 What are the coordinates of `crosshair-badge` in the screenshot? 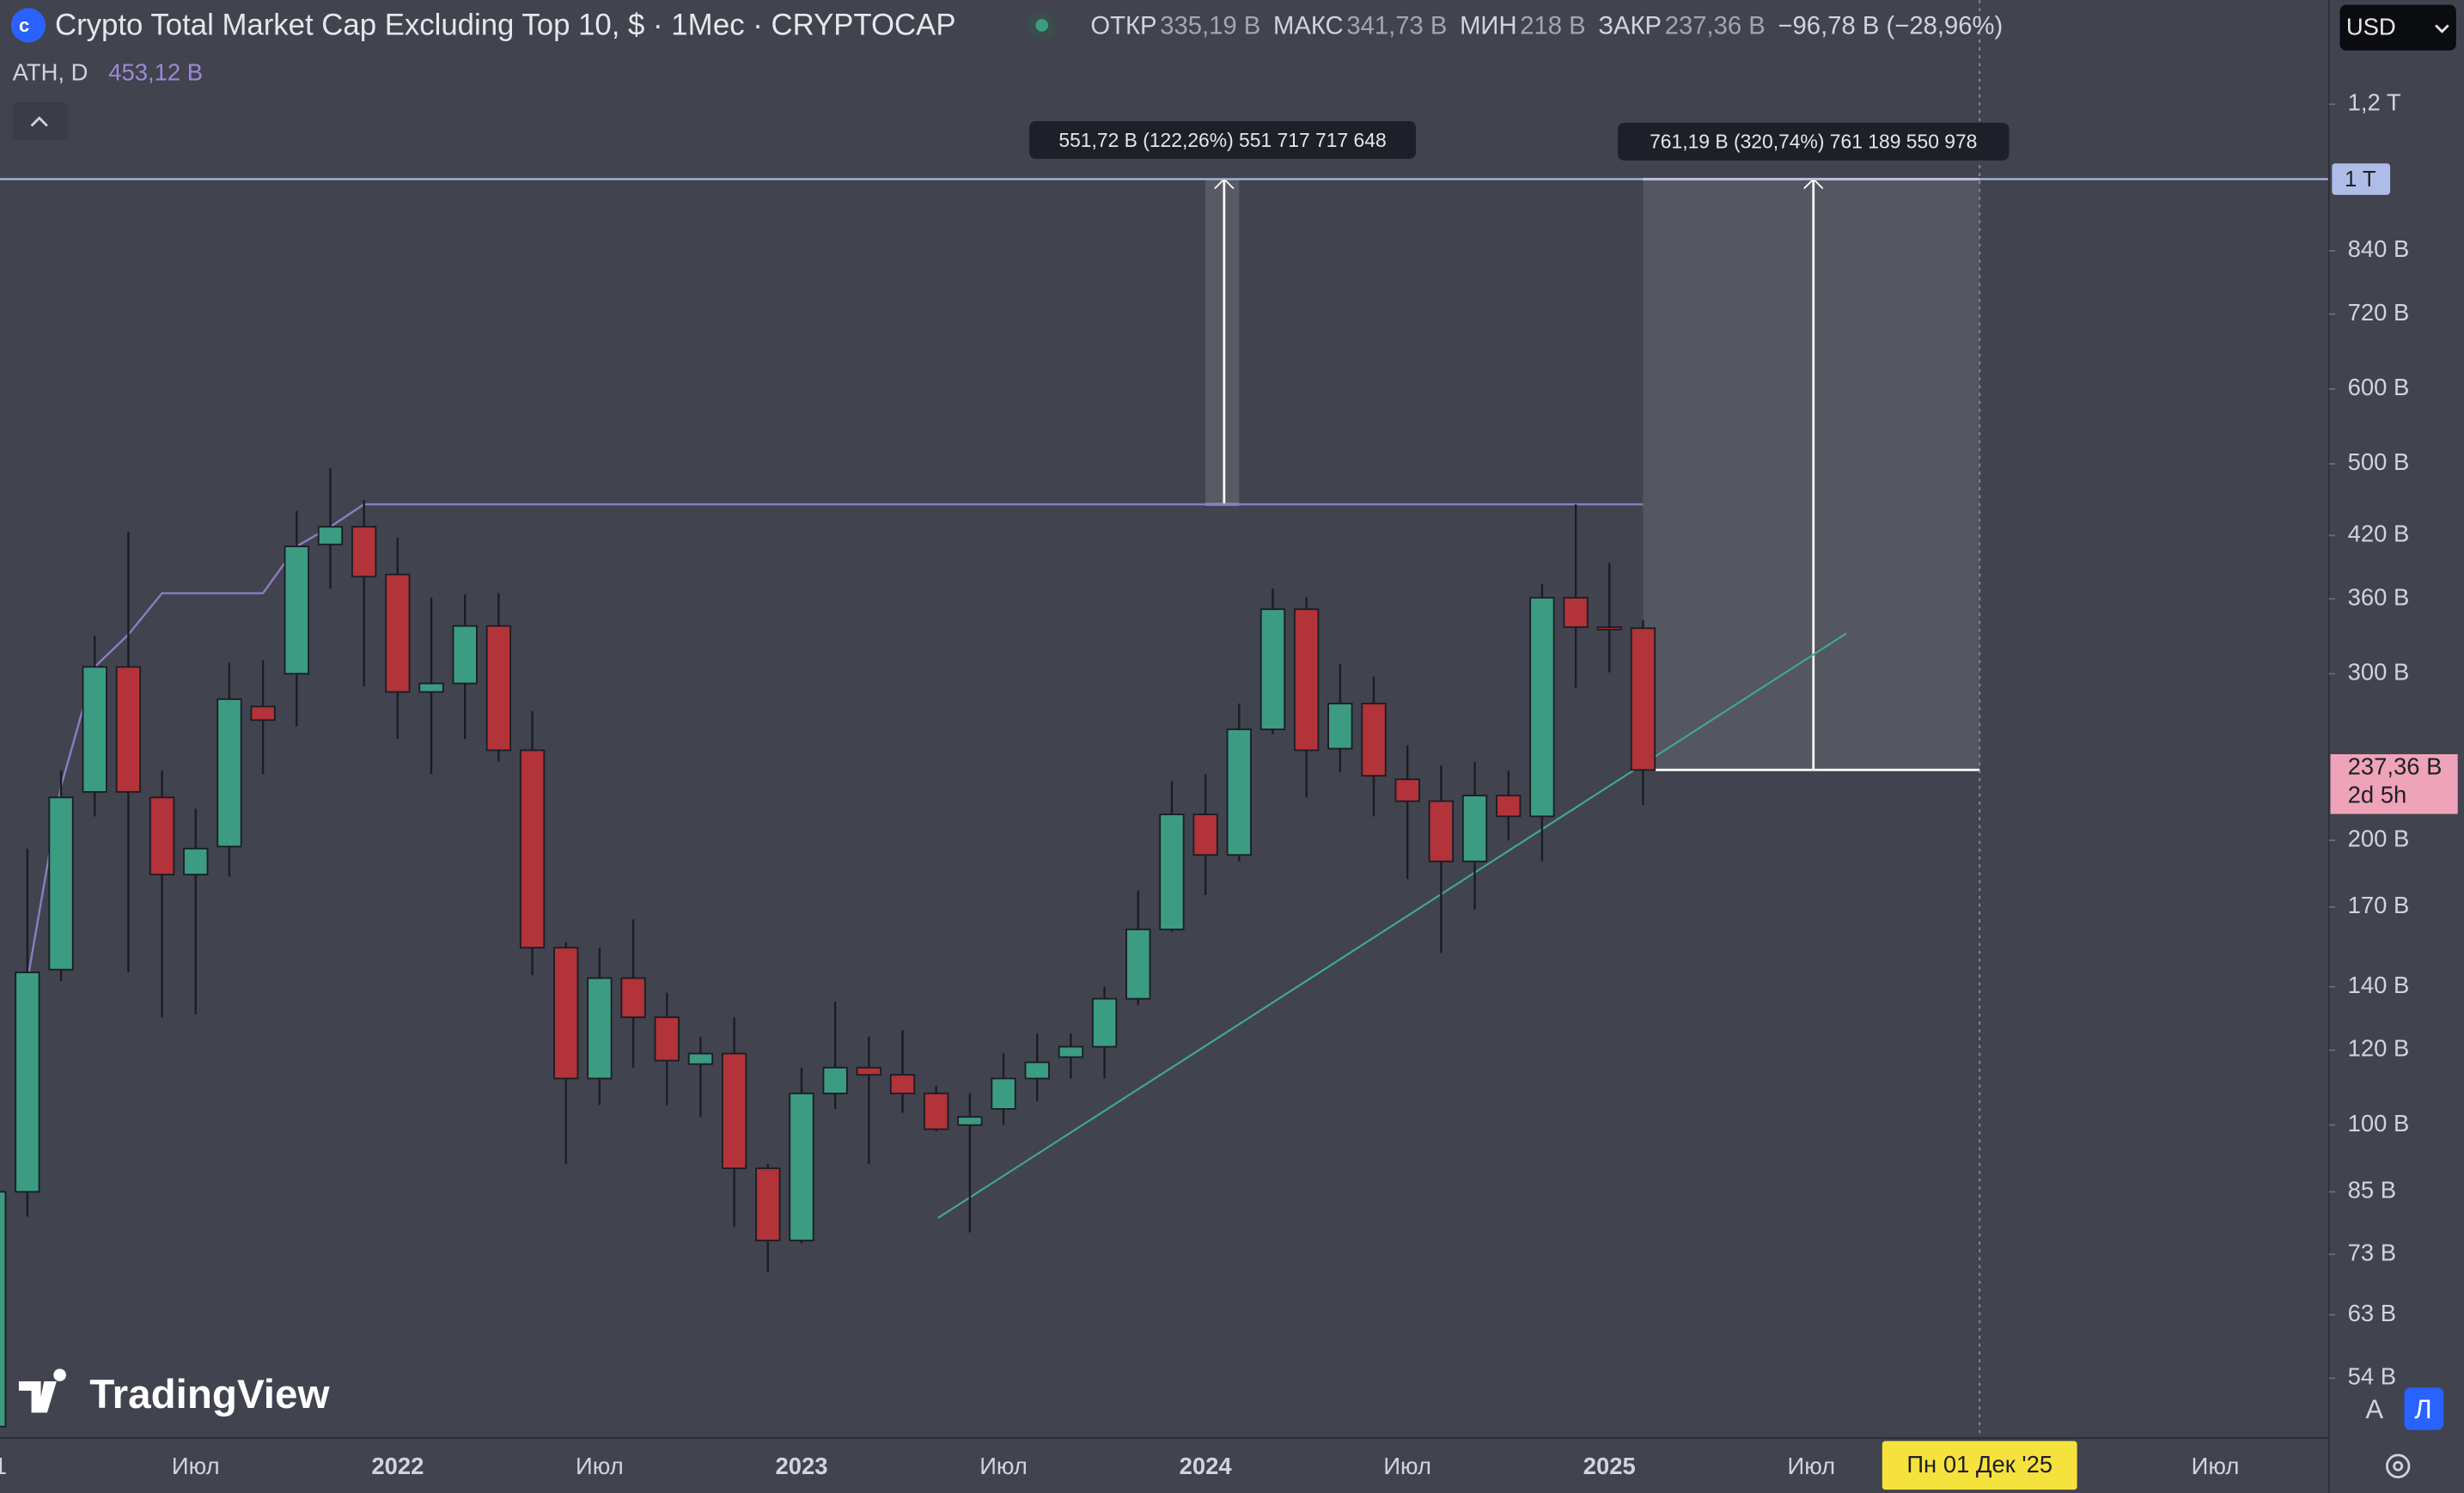 It's located at (1979, 1465).